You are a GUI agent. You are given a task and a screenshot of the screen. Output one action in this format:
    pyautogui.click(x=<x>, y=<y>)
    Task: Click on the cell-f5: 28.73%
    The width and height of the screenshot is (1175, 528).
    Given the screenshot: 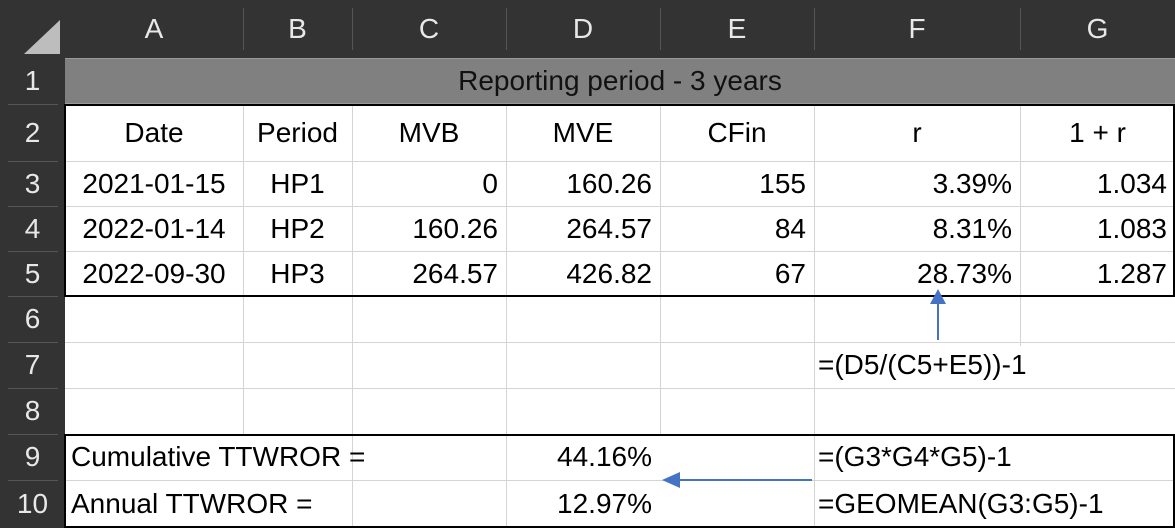 What is the action you would take?
    pyautogui.click(x=964, y=273)
    